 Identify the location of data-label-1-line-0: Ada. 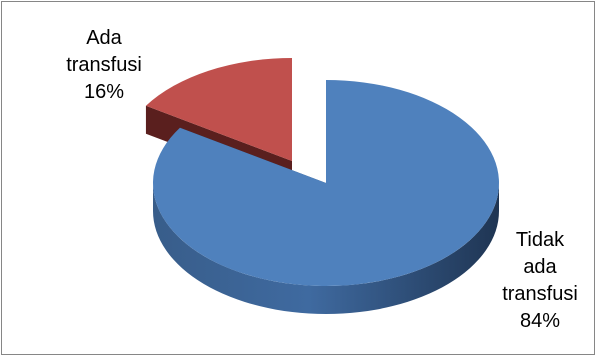
(104, 38).